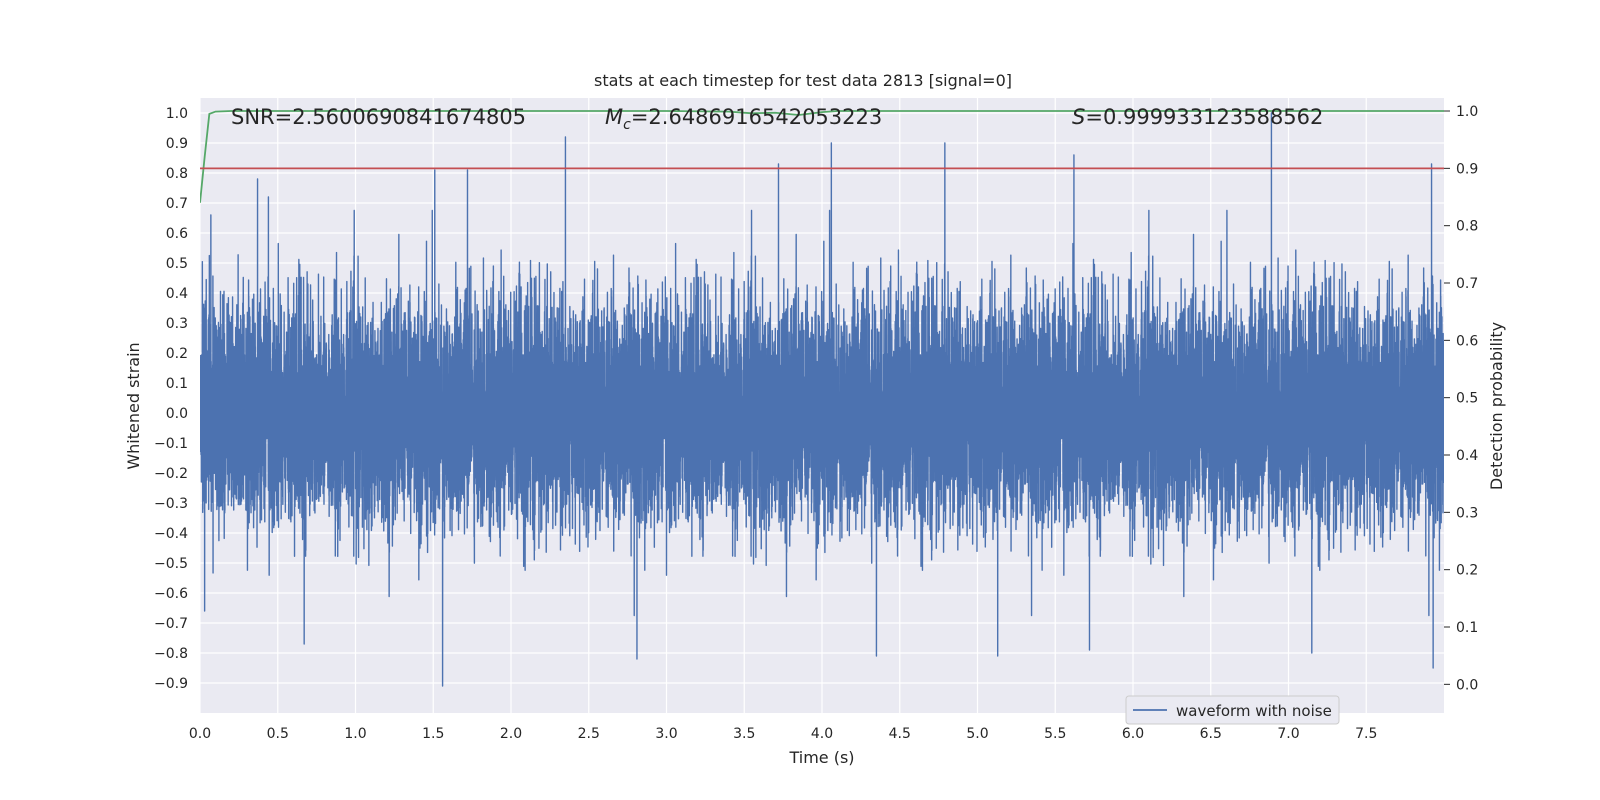  I want to click on x-tick-label: 1.5, so click(433, 734).